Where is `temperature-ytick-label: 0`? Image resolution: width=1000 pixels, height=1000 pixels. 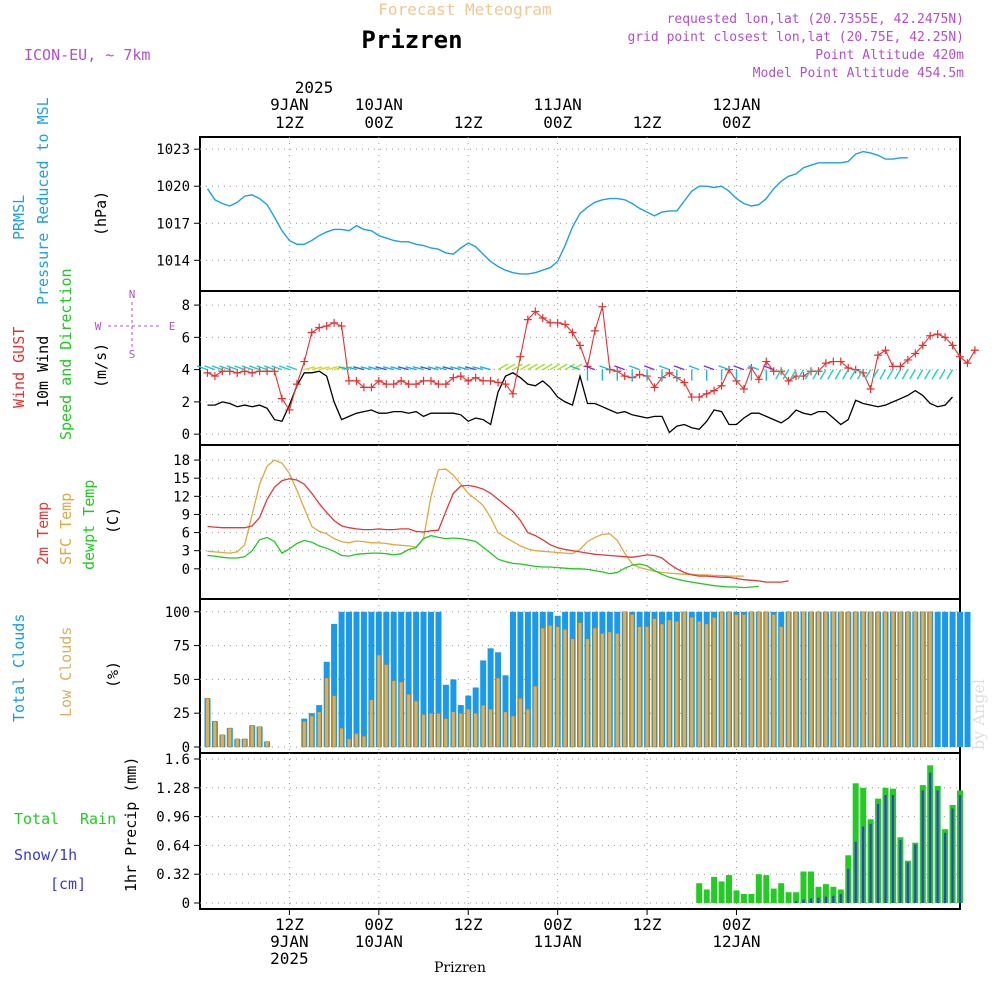 temperature-ytick-label: 0 is located at coordinates (186, 570).